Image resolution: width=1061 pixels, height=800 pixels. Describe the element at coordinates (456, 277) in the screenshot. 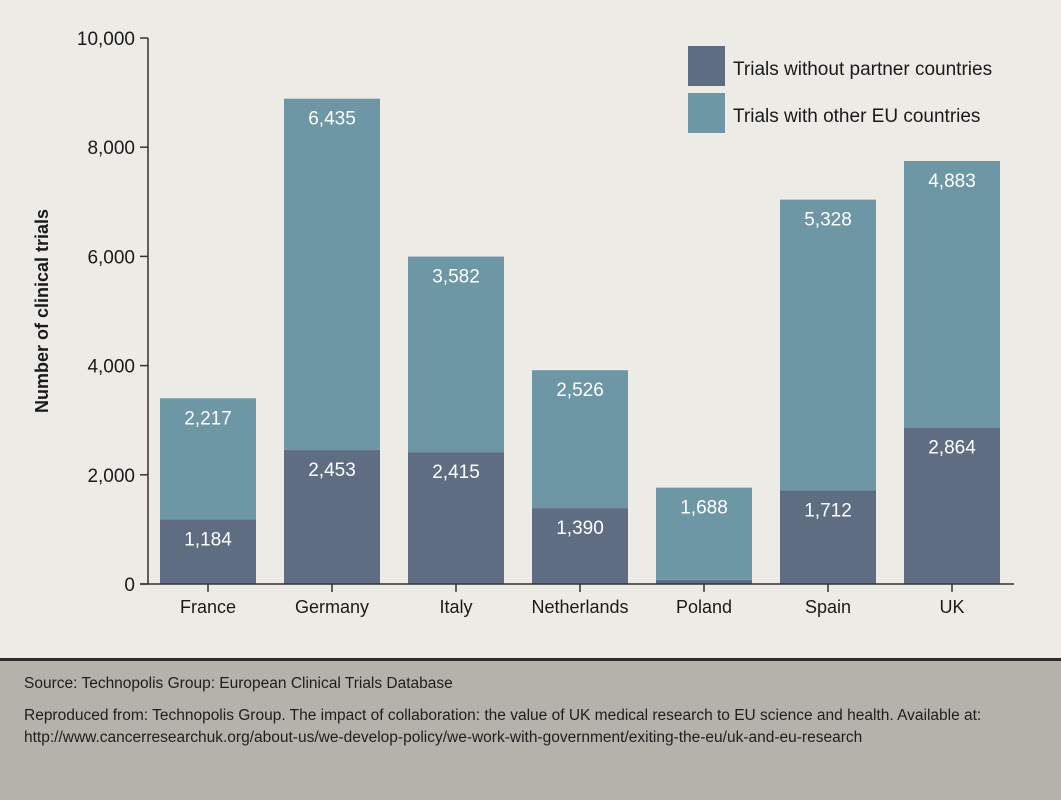

I see `data-label: 3,582` at that location.